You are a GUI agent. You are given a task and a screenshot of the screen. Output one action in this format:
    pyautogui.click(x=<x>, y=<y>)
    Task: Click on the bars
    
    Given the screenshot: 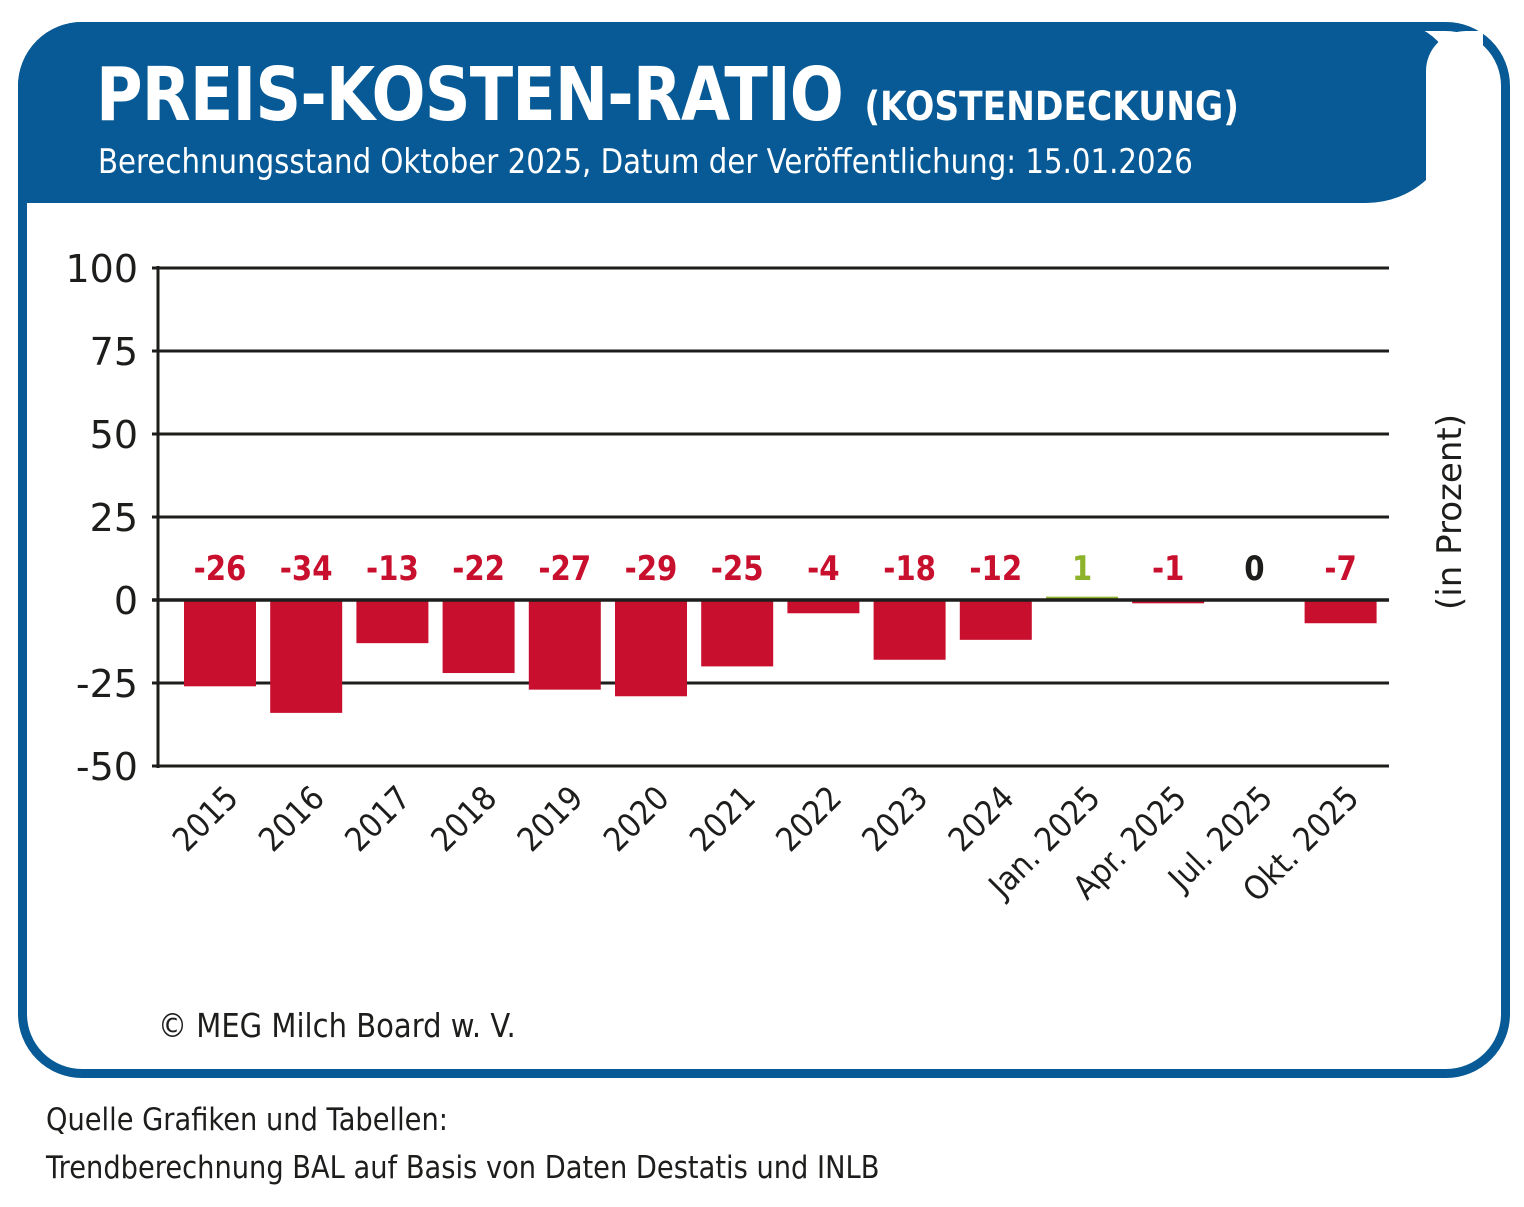 What is the action you would take?
    pyautogui.click(x=780, y=654)
    